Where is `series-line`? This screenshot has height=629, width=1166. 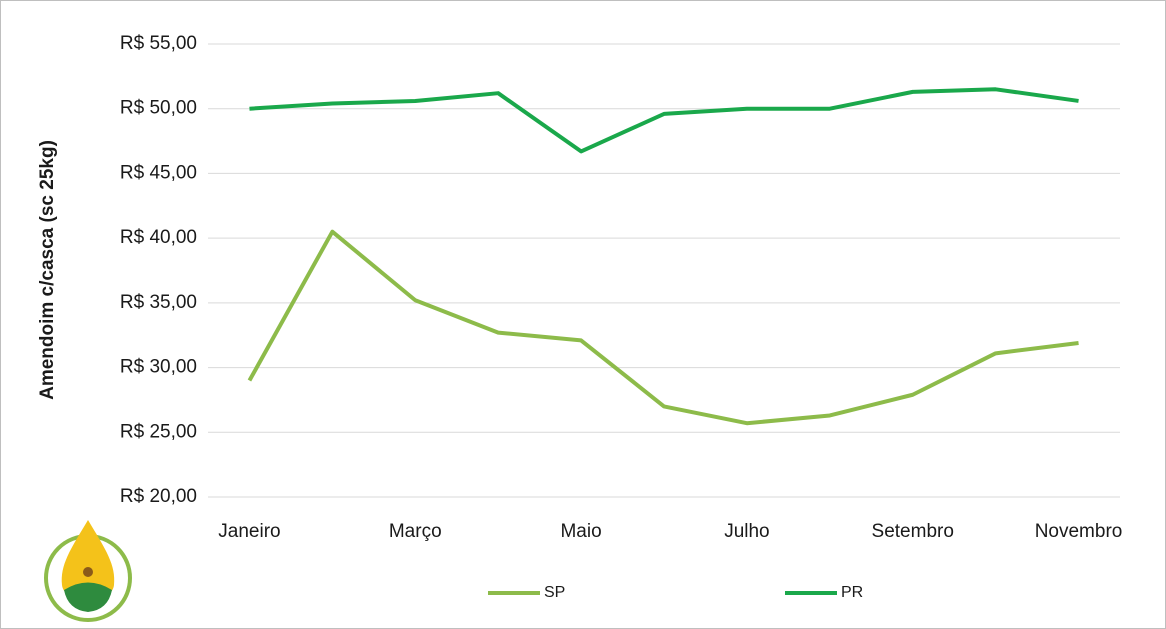 series-line is located at coordinates (664, 120).